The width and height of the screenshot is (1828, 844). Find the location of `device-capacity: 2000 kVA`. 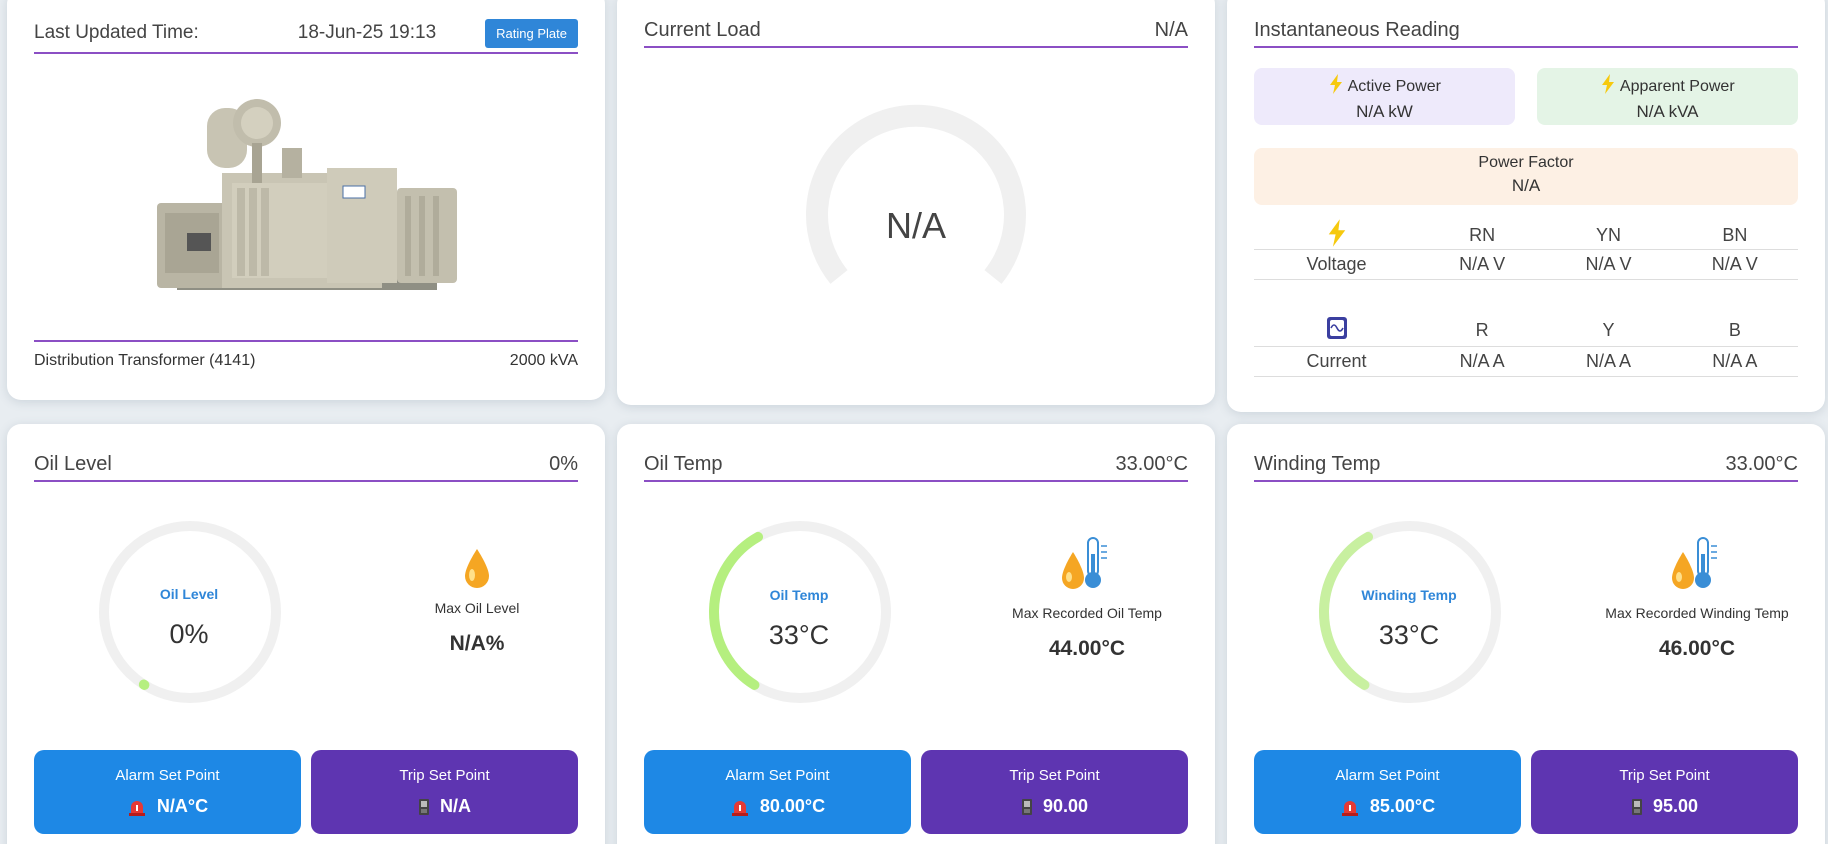

device-capacity: 2000 kVA is located at coordinates (543, 360).